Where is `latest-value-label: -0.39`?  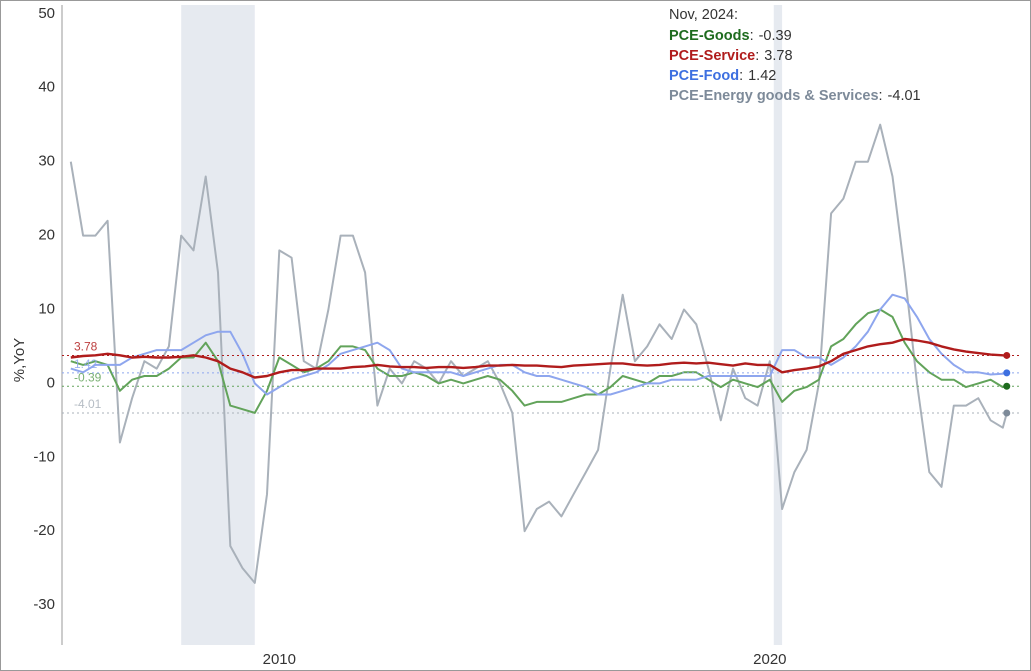
latest-value-label: -0.39 is located at coordinates (88, 377).